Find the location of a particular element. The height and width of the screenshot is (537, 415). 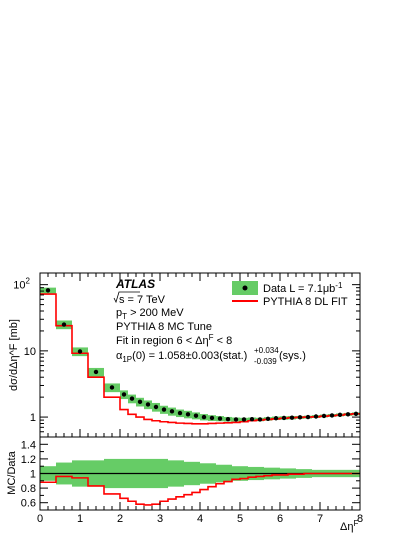

alpha-sys-down: -0.039 is located at coordinates (265, 361).